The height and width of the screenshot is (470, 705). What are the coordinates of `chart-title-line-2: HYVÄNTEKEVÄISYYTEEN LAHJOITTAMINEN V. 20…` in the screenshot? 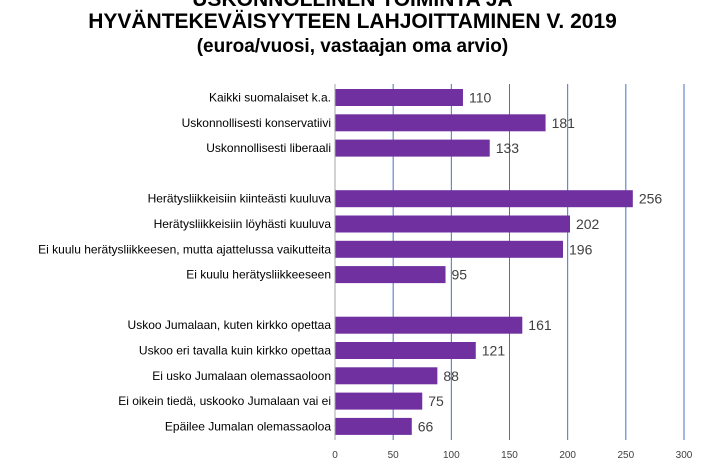 It's located at (352, 21).